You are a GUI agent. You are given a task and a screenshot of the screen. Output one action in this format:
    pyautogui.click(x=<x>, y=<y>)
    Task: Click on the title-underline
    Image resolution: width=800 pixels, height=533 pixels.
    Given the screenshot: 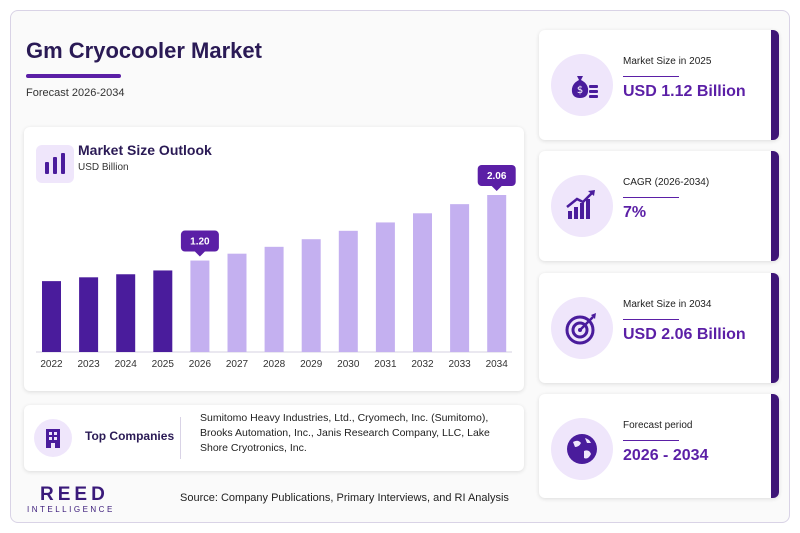 What is the action you would take?
    pyautogui.click(x=73, y=76)
    